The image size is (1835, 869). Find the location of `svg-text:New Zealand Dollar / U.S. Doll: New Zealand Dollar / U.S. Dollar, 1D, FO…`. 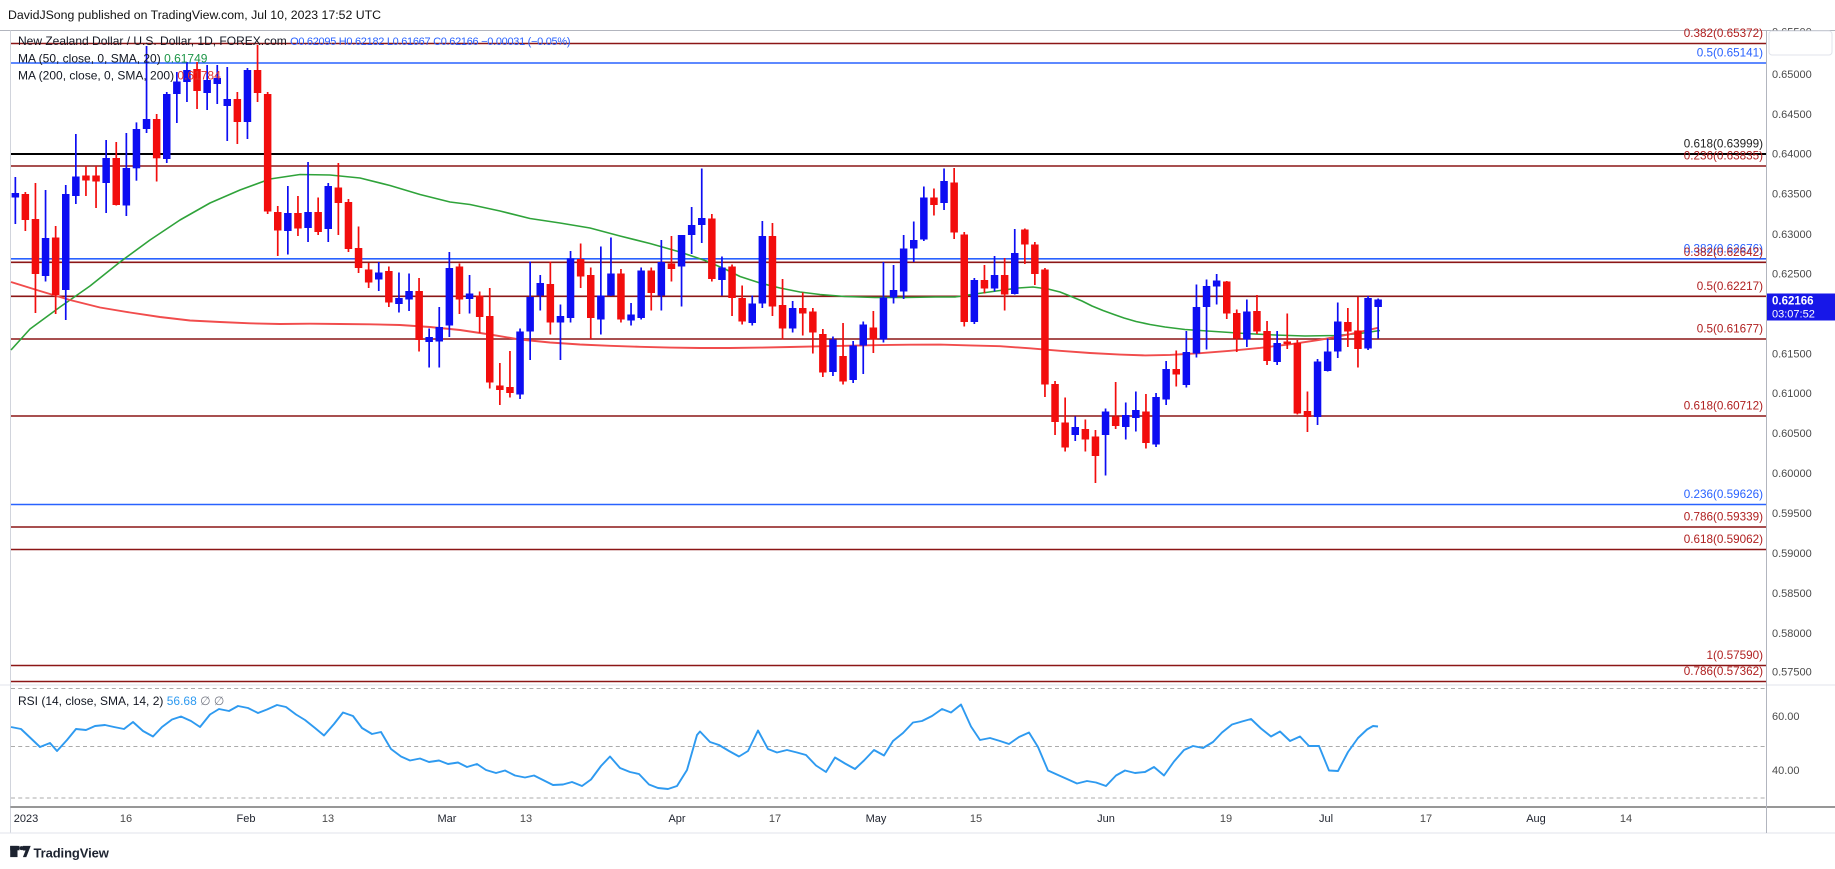

svg-text:New Zealand Dollar / U.S. Doll: New Zealand Dollar / U.S. Dollar, 1D, FO… is located at coordinates (294, 41).